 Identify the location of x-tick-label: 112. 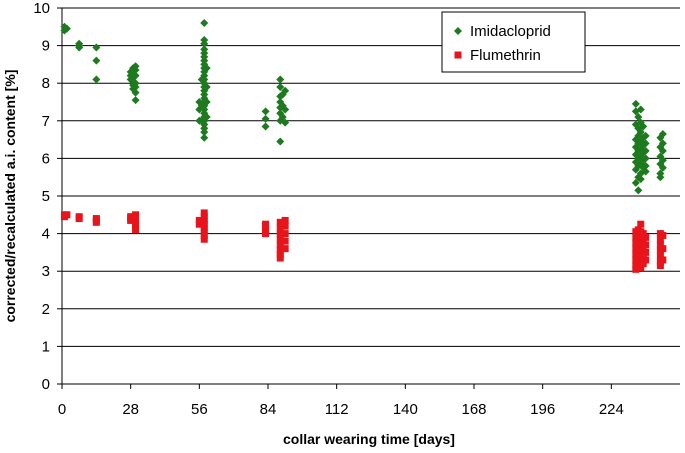
(337, 409).